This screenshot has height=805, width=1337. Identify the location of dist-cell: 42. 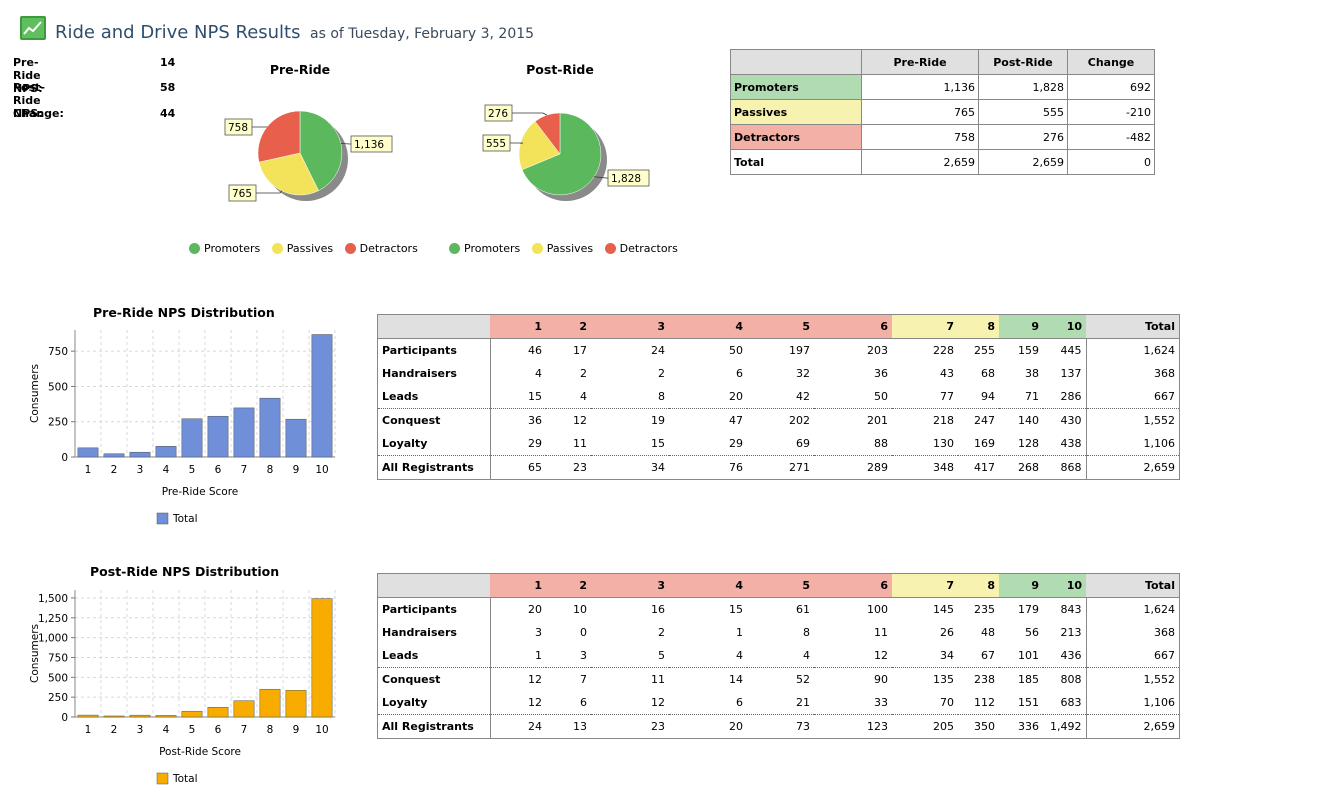
(780, 397).